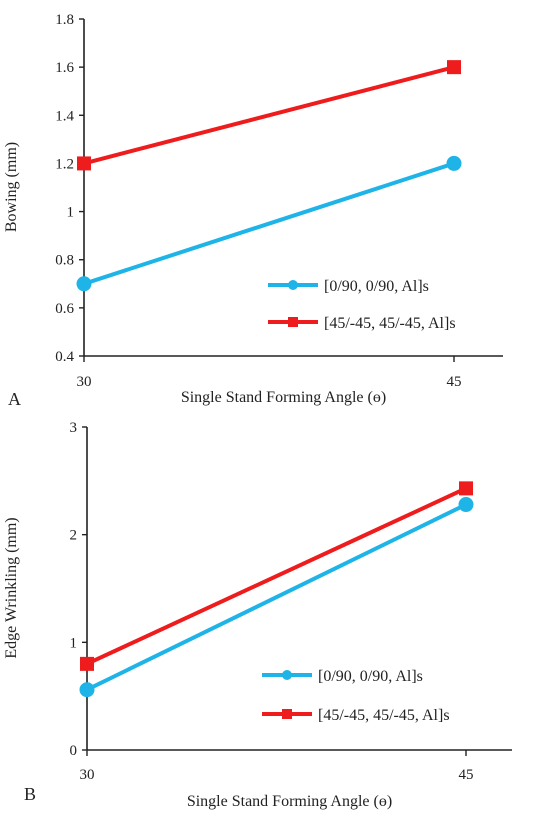  I want to click on panel-letter: B, so click(30, 794).